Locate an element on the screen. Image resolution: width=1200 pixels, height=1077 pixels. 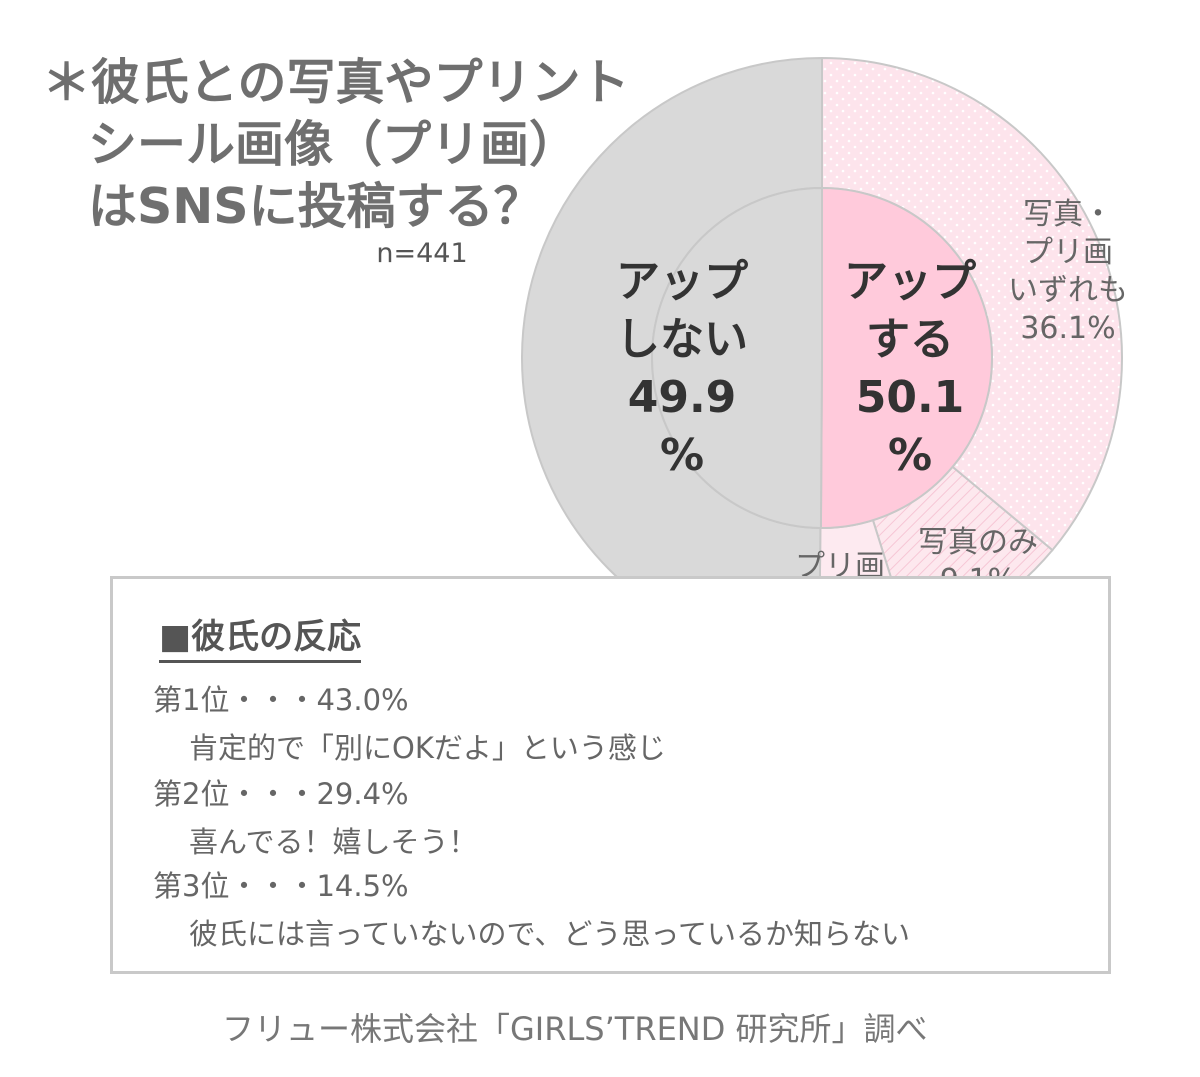
label-photo-only-line-0: 写真のみ is located at coordinates (978, 542).